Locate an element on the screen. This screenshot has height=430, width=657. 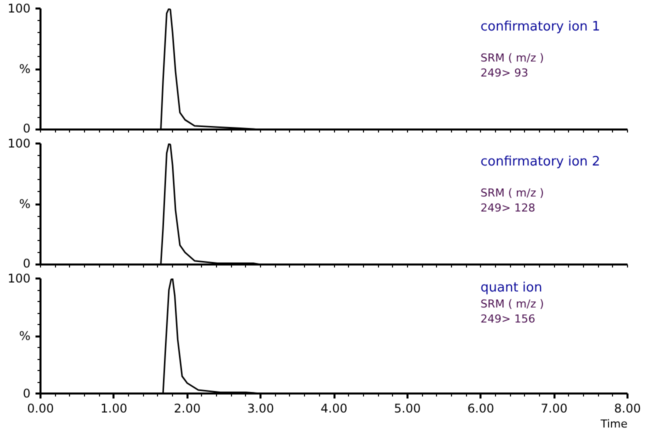
x-tick-label: 6.00 is located at coordinates (480, 409).